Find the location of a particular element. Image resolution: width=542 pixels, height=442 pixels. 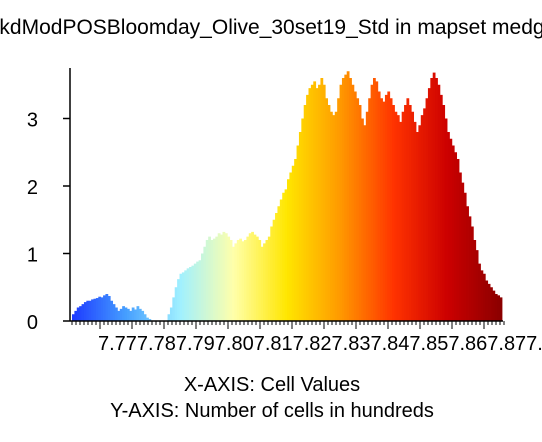

y-tick-label: 0 is located at coordinates (32, 323).